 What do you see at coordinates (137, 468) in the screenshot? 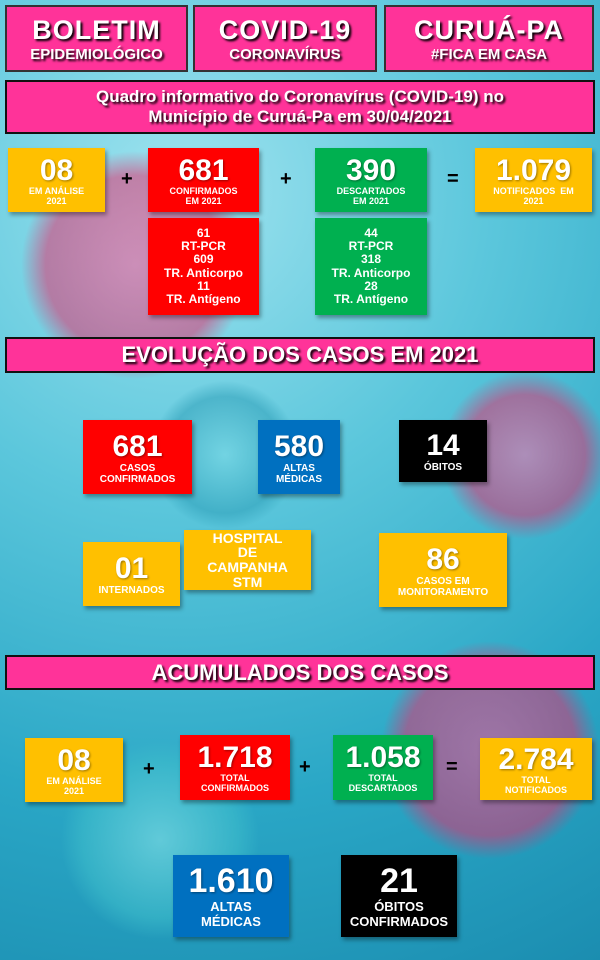
I see `label: CASOS` at bounding box center [137, 468].